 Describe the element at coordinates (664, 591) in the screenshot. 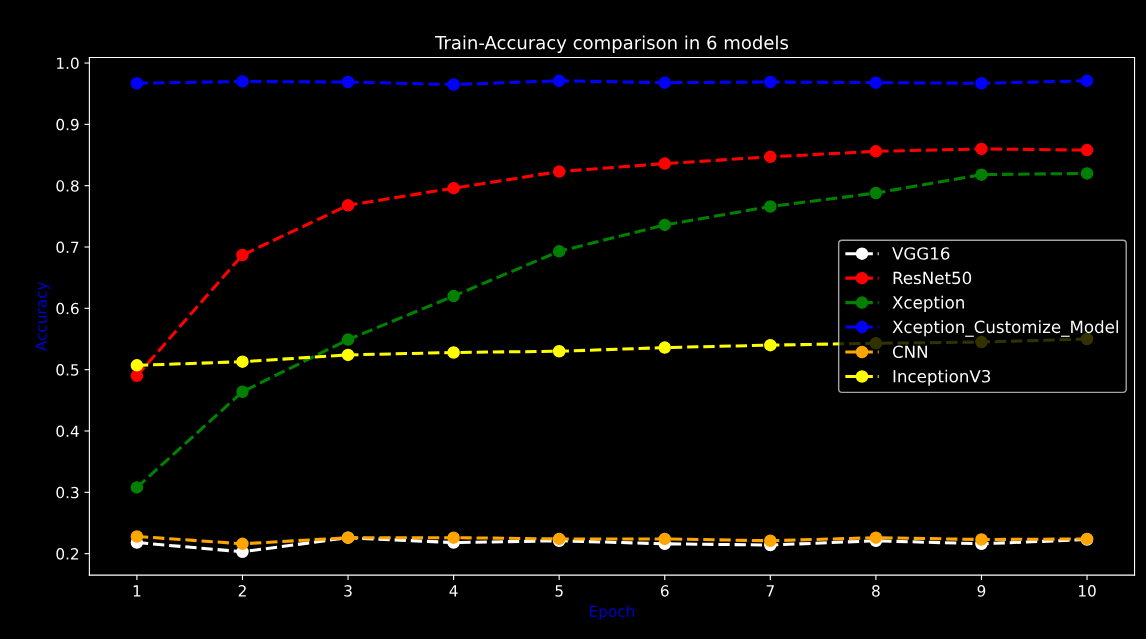

I see `x-tick-label: 6` at that location.